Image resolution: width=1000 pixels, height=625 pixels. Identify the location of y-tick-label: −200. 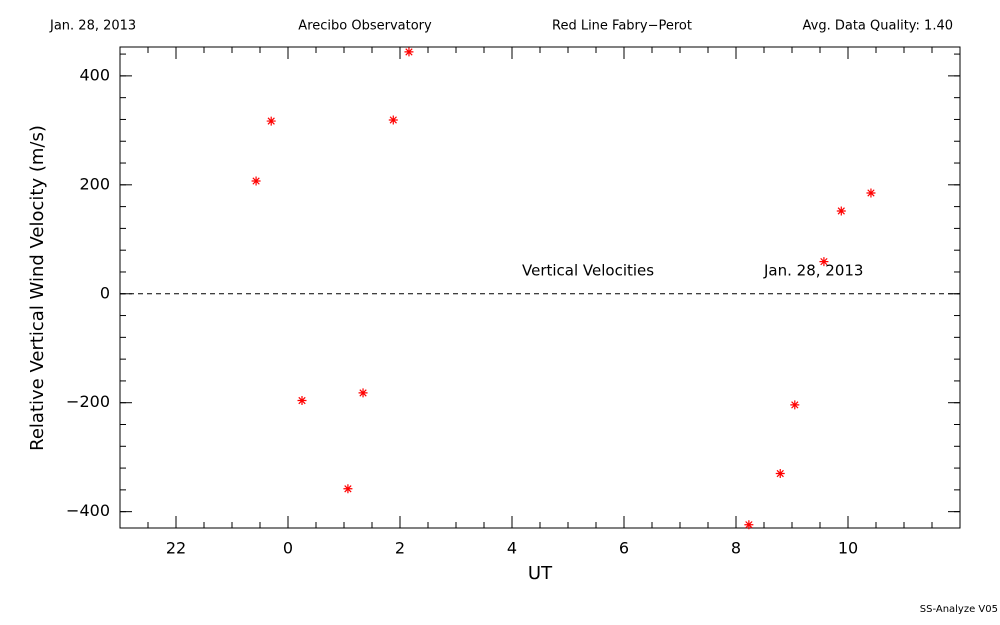
(88, 401).